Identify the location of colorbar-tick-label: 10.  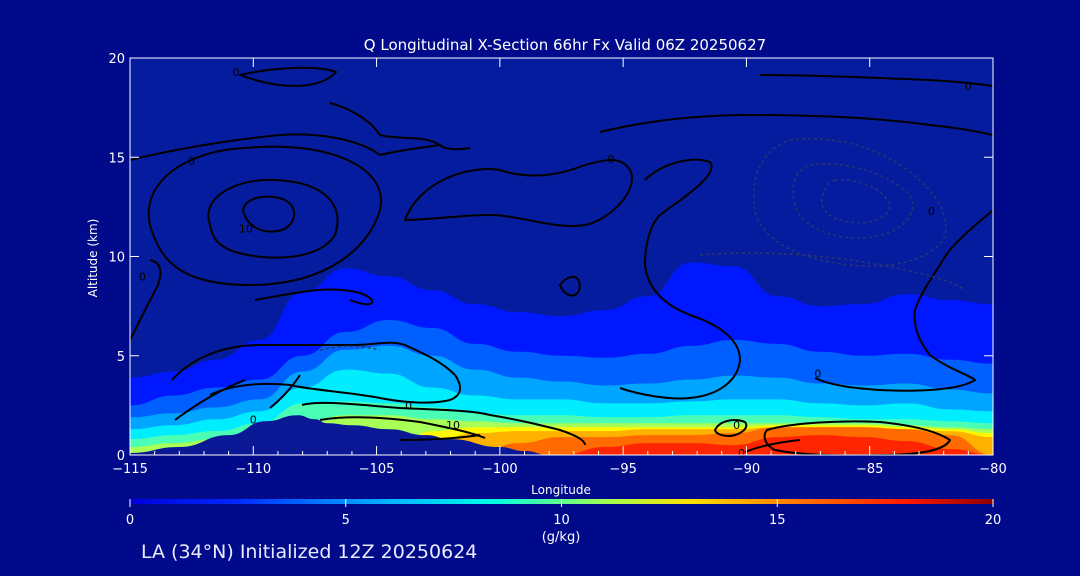
(561, 520).